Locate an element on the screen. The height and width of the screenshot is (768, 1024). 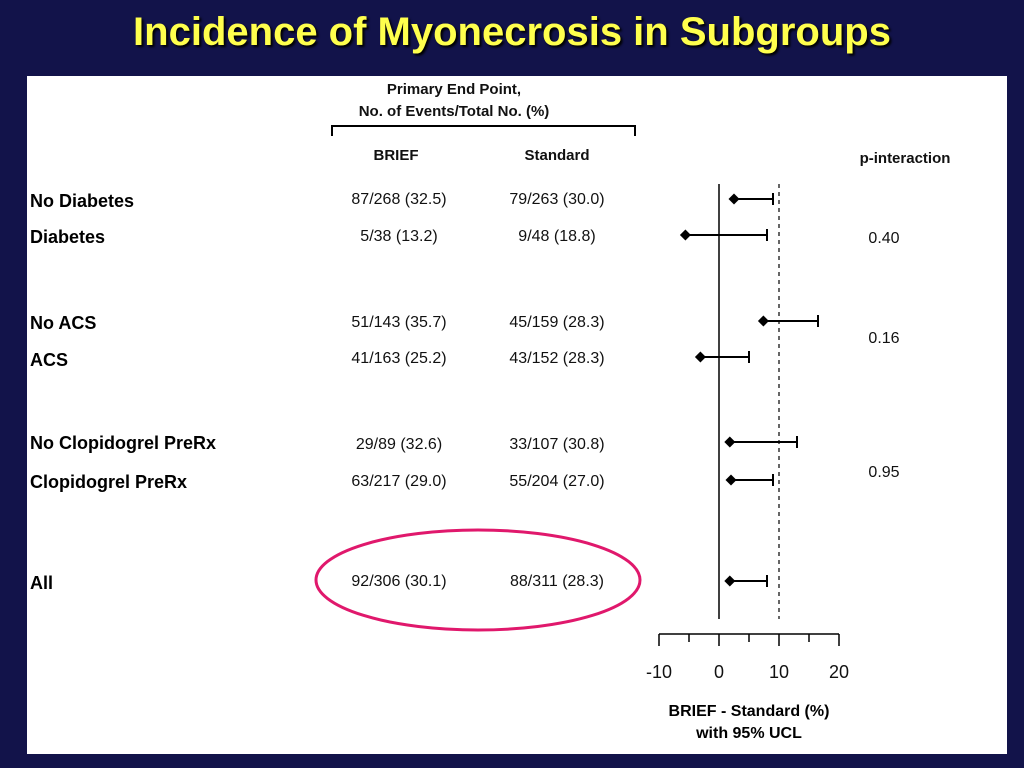
highlight-oval is located at coordinates (478, 580).